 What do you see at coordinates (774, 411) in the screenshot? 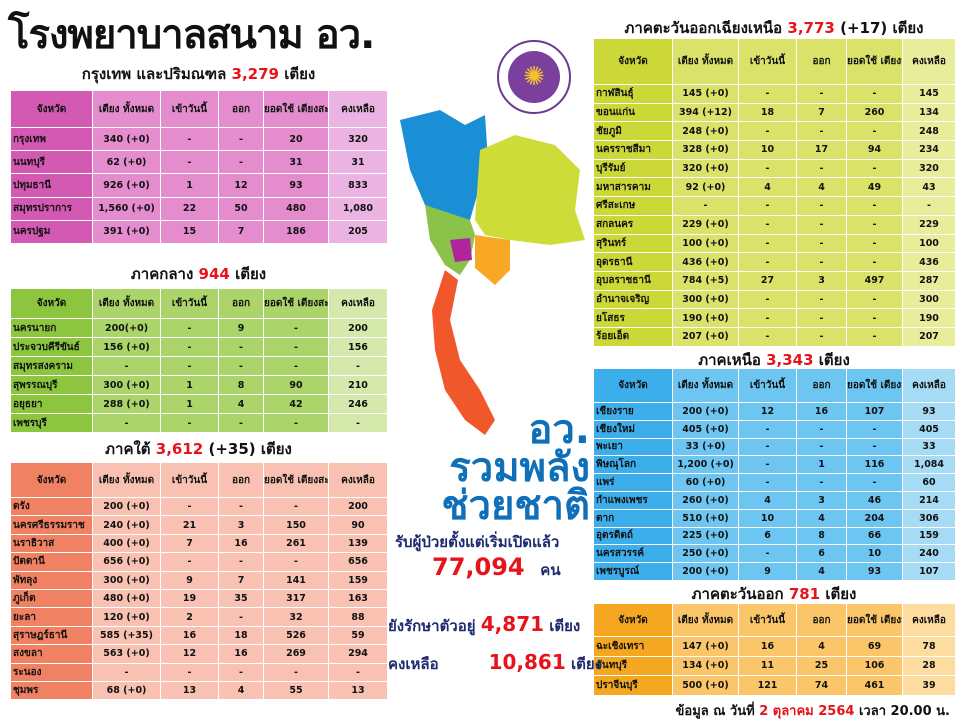
I see `table-row: เชียงราย 200 (+0) 12 16 107 93` at bounding box center [774, 411].